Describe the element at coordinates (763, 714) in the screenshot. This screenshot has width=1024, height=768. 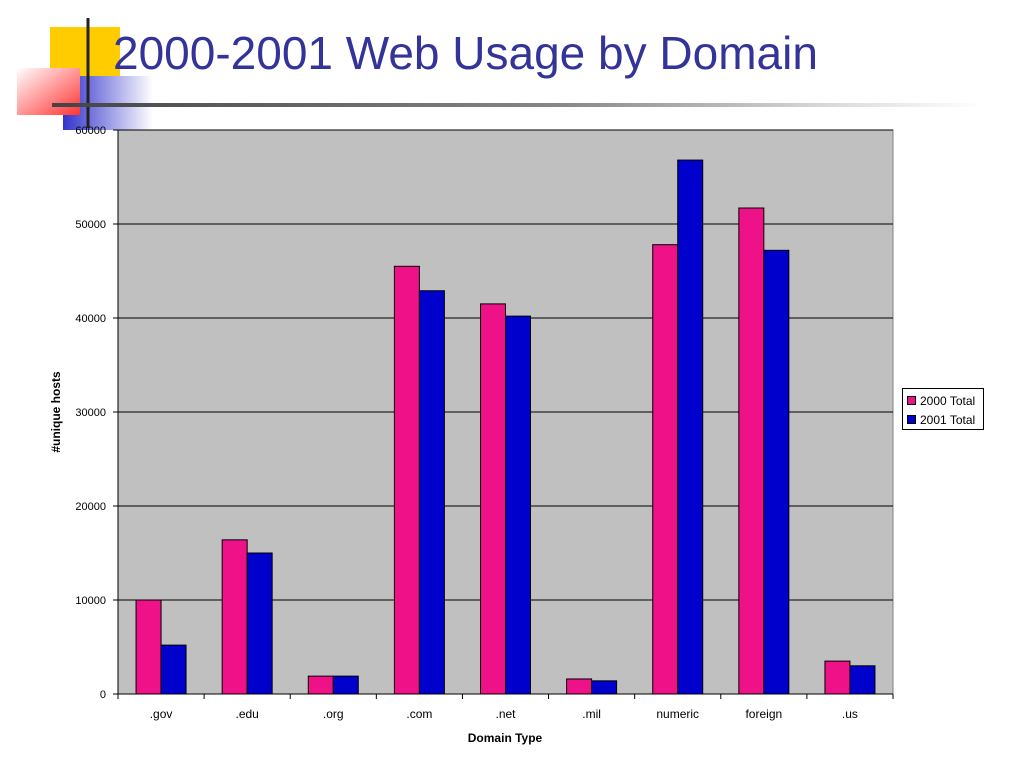
I see `x-tick-label: foreign` at that location.